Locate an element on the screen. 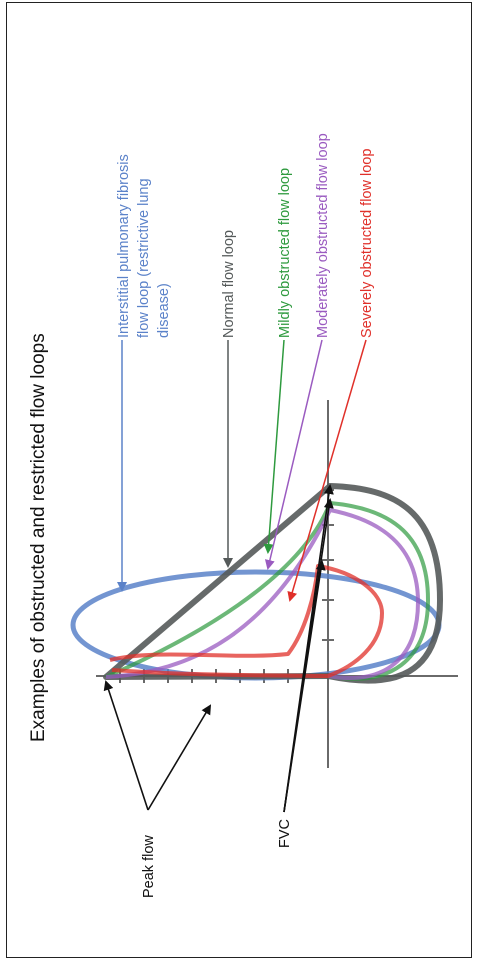 This screenshot has width=480, height=964. mildly-obstructed-flow-loop is located at coordinates (267, 591).